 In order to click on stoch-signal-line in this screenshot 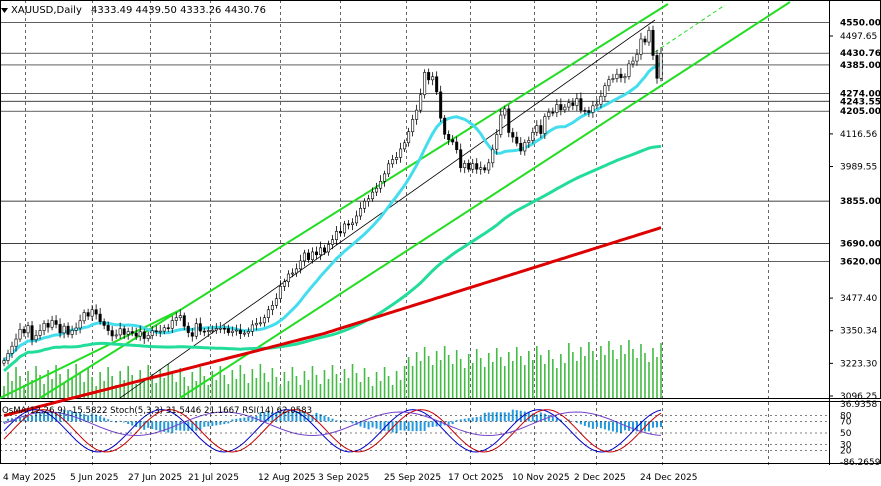, I will do `click(332, 431)`.